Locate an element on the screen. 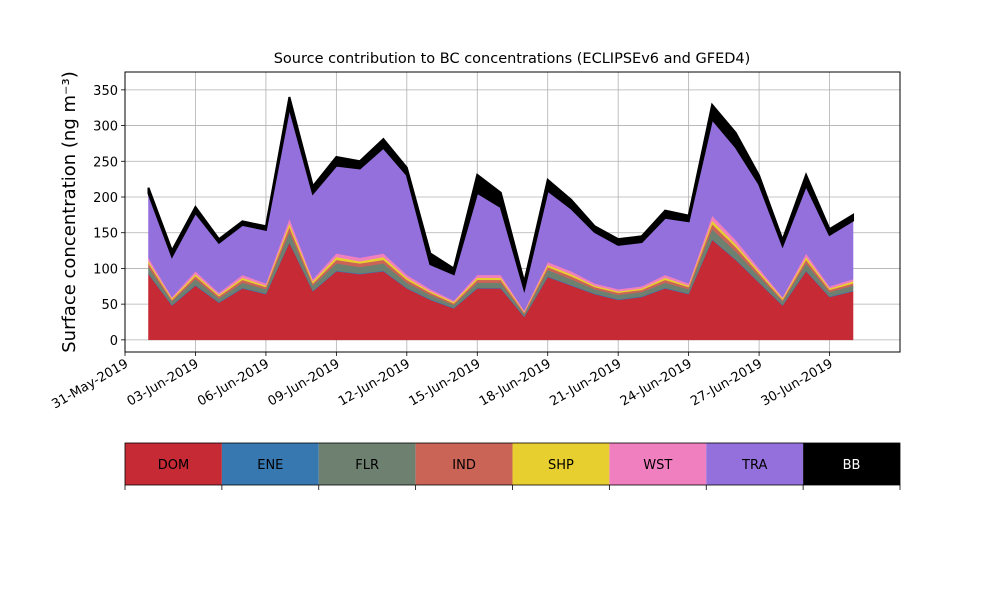 The width and height of the screenshot is (1000, 604). x-tick-label: 24-Jun-2019 is located at coordinates (656, 382).